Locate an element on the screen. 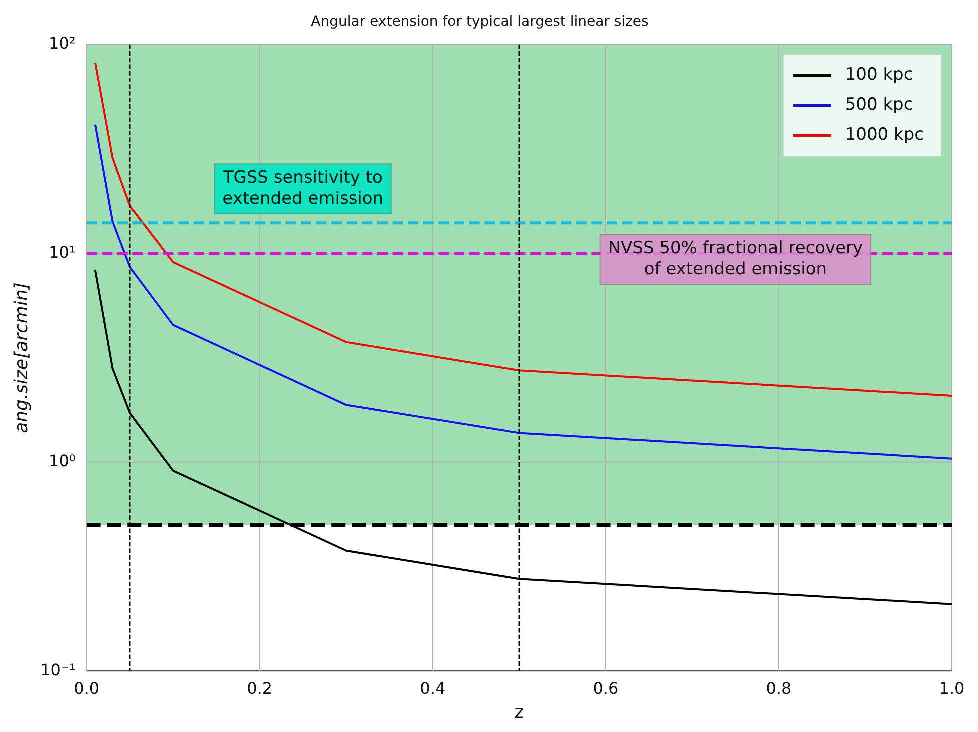 The height and width of the screenshot is (732, 978). ref-line-label: NVSS 50% fractional recovery of extended emission is located at coordinates (736, 259).